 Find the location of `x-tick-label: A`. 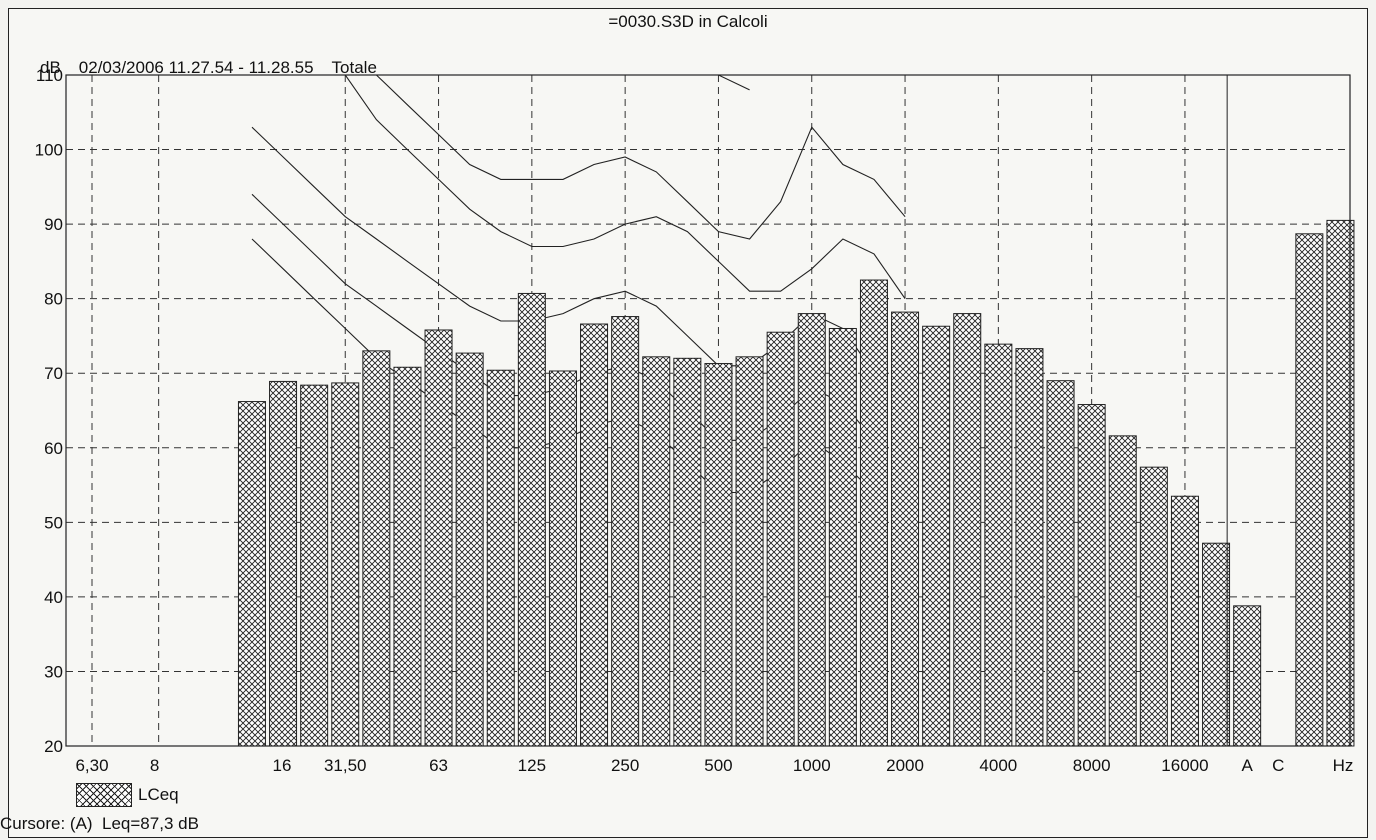

x-tick-label: A is located at coordinates (1247, 765).